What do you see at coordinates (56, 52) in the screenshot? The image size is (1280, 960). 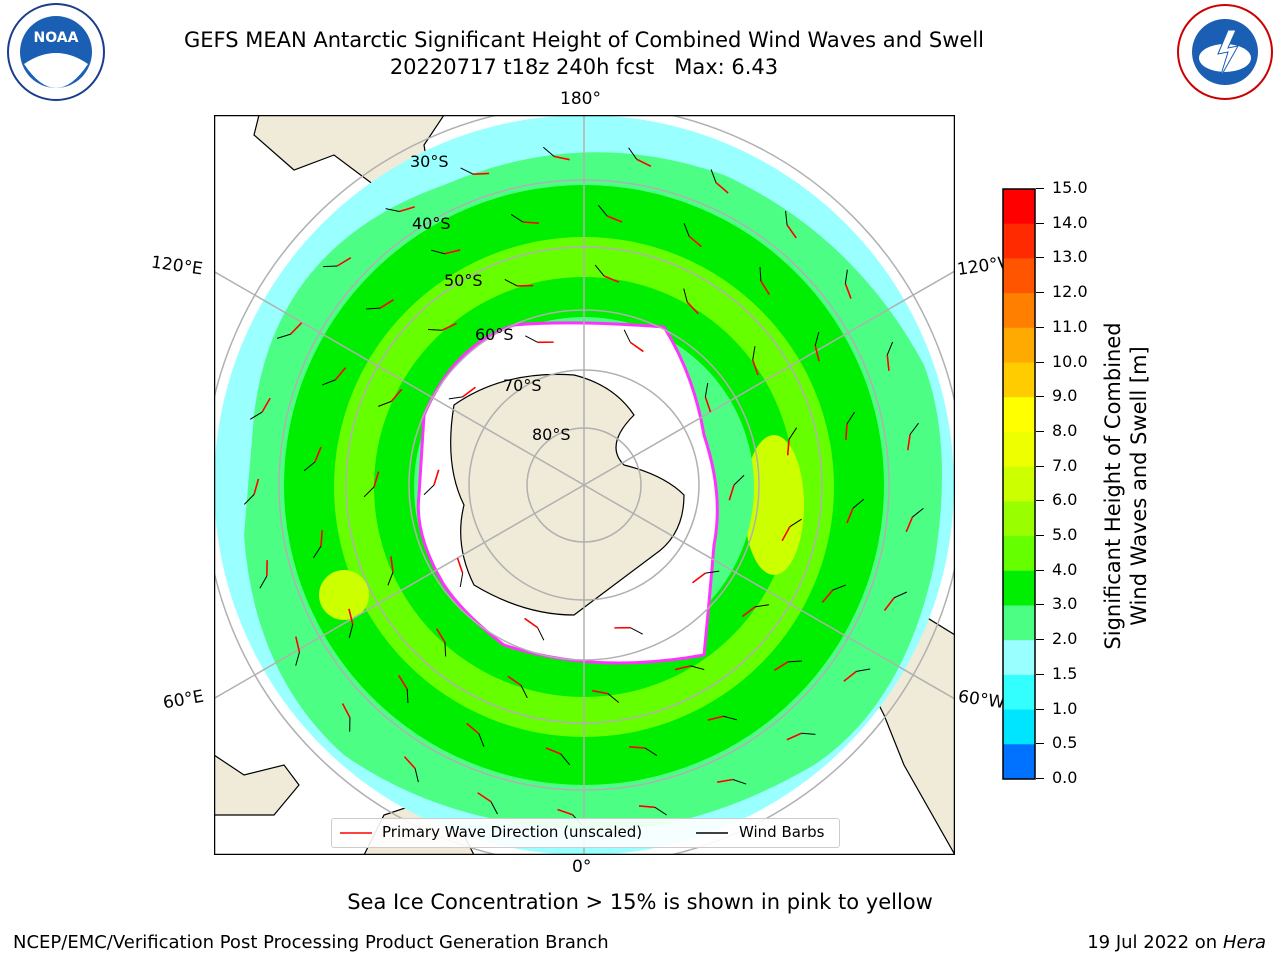 I see `noaa-logo: NOAA` at bounding box center [56, 52].